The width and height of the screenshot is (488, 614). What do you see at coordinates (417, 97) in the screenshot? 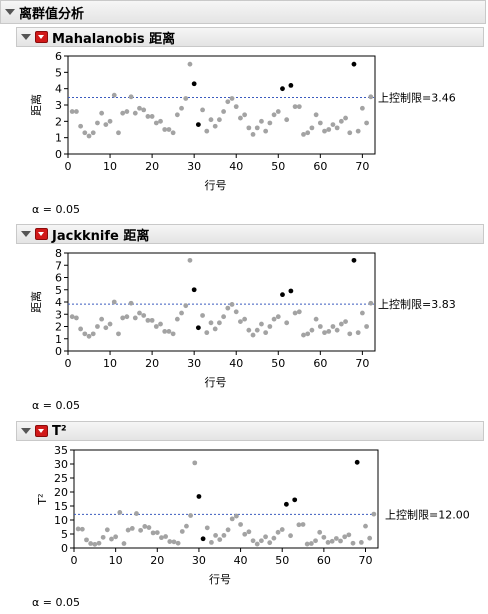
I see `upper-control-limit-label: 上控制限=3.46` at bounding box center [417, 97].